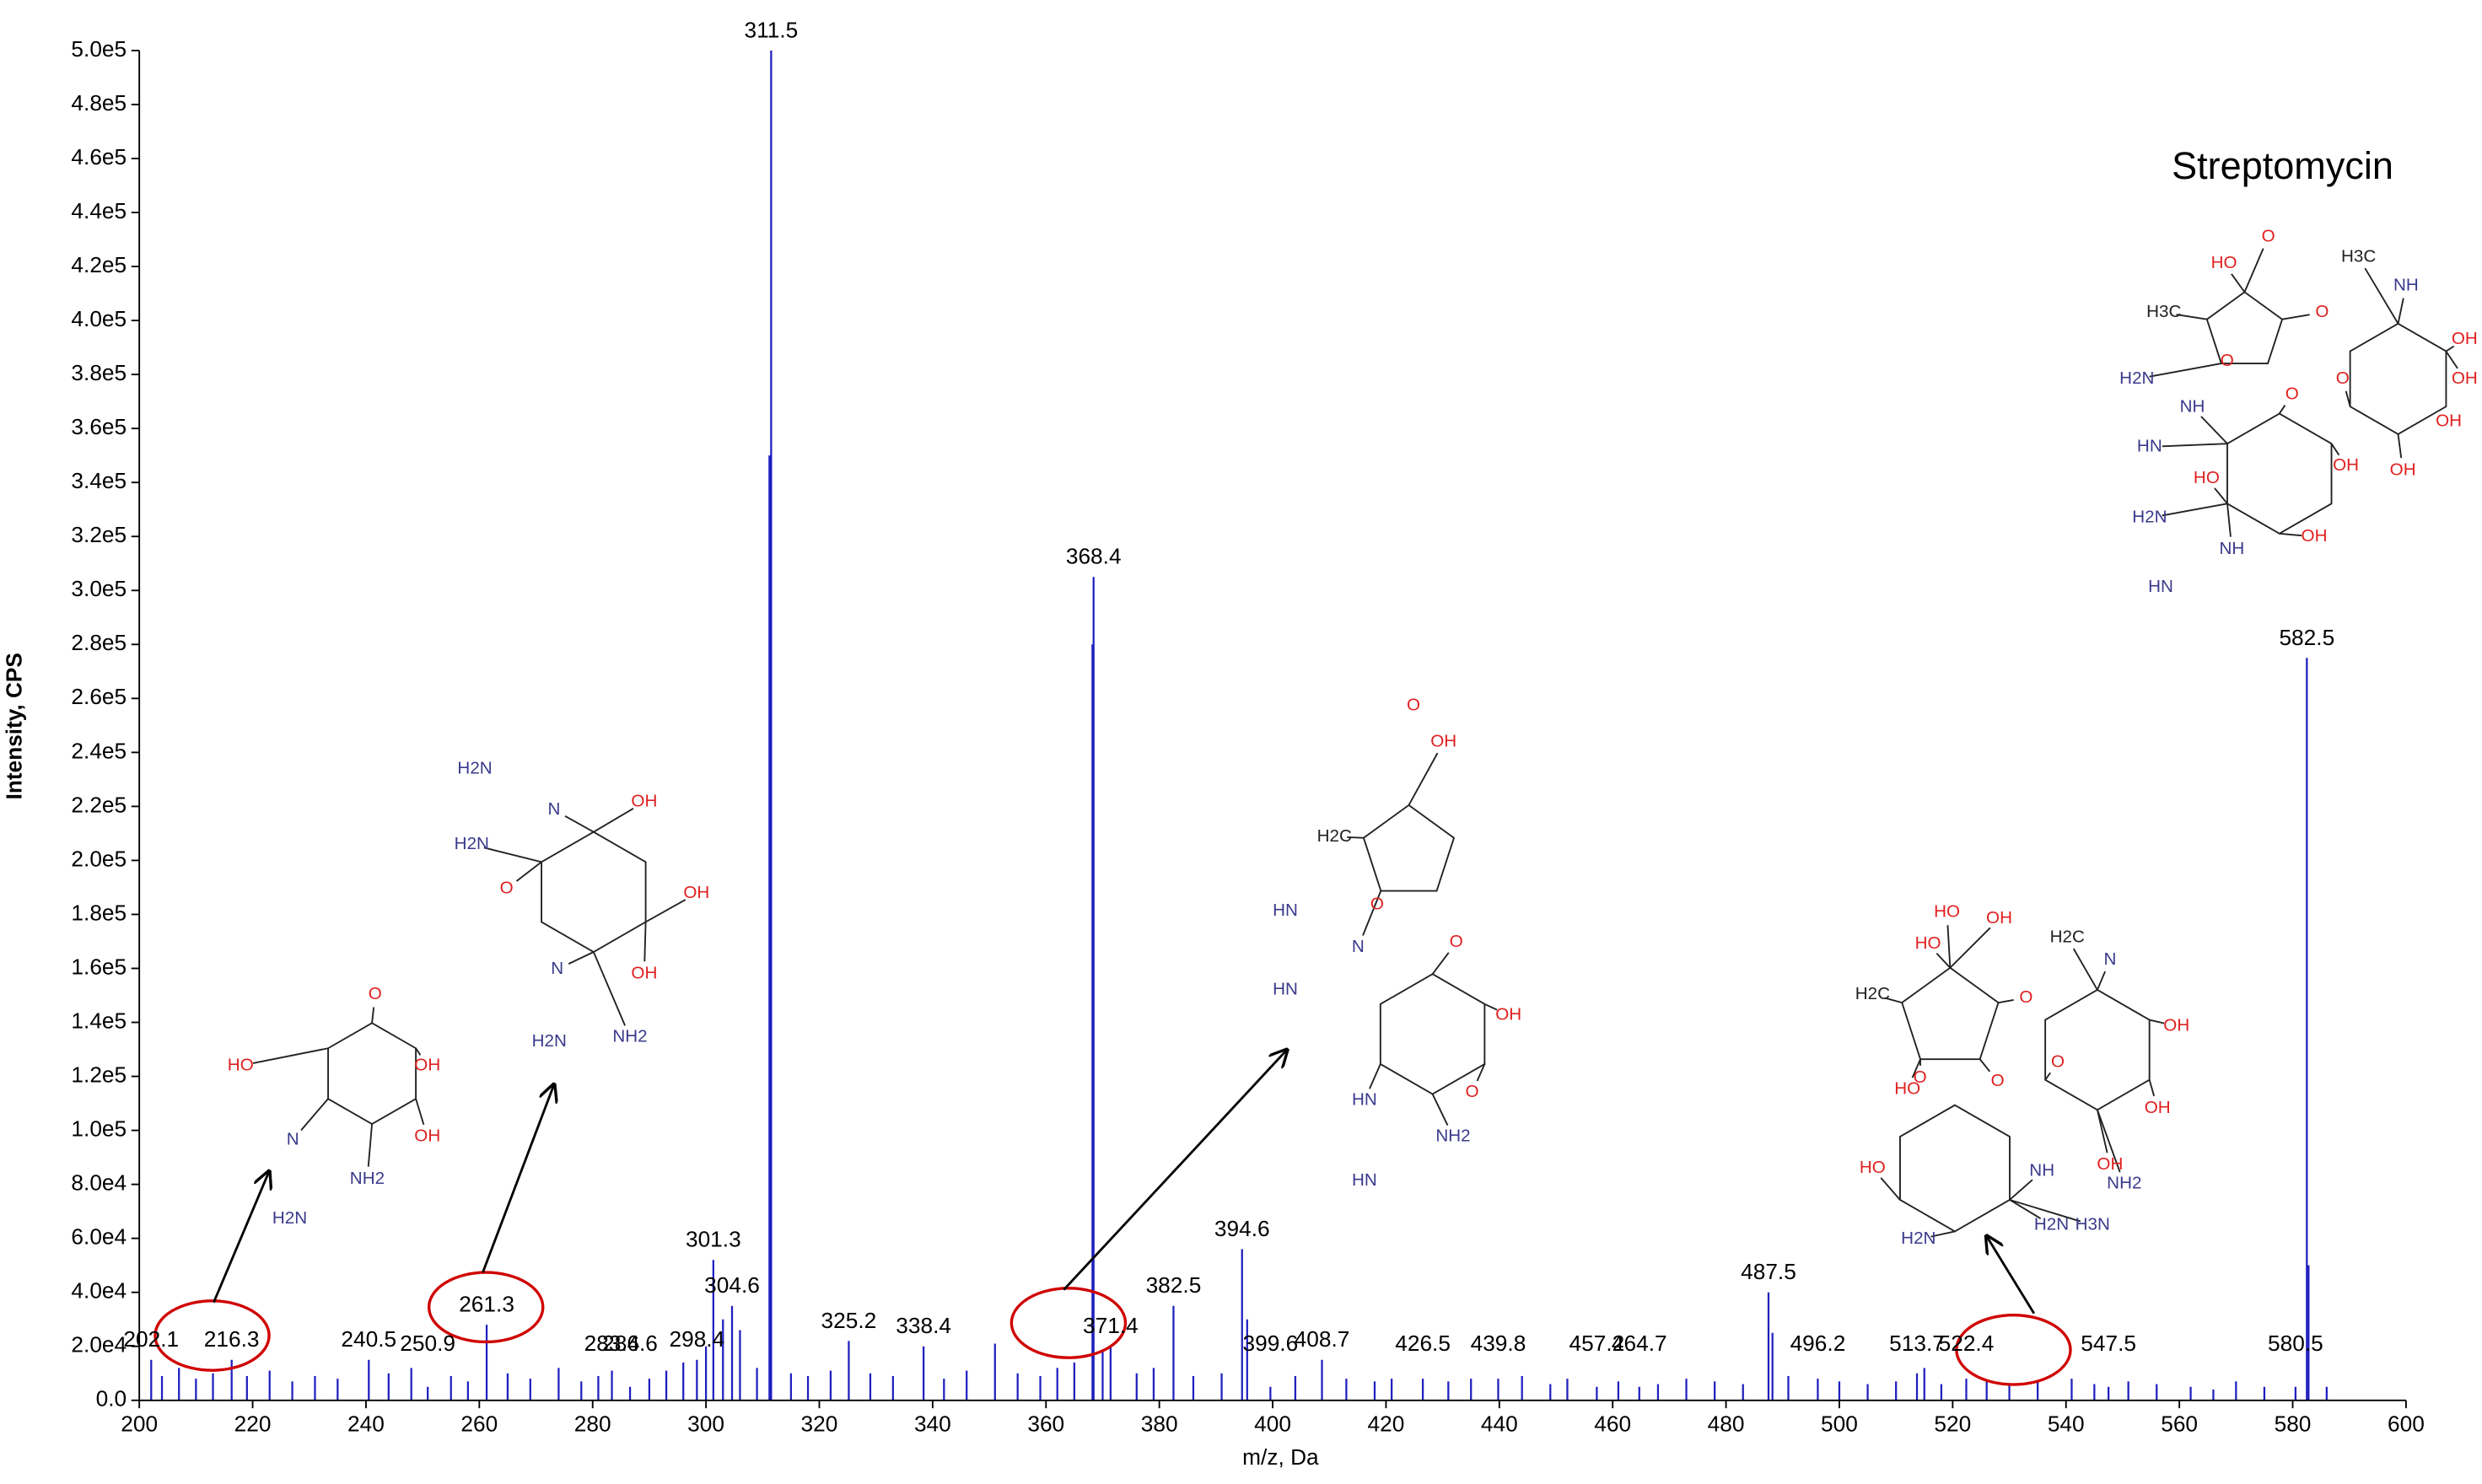  Describe the element at coordinates (99, 750) in the screenshot. I see `y-tick-label: 2.4e5` at that location.